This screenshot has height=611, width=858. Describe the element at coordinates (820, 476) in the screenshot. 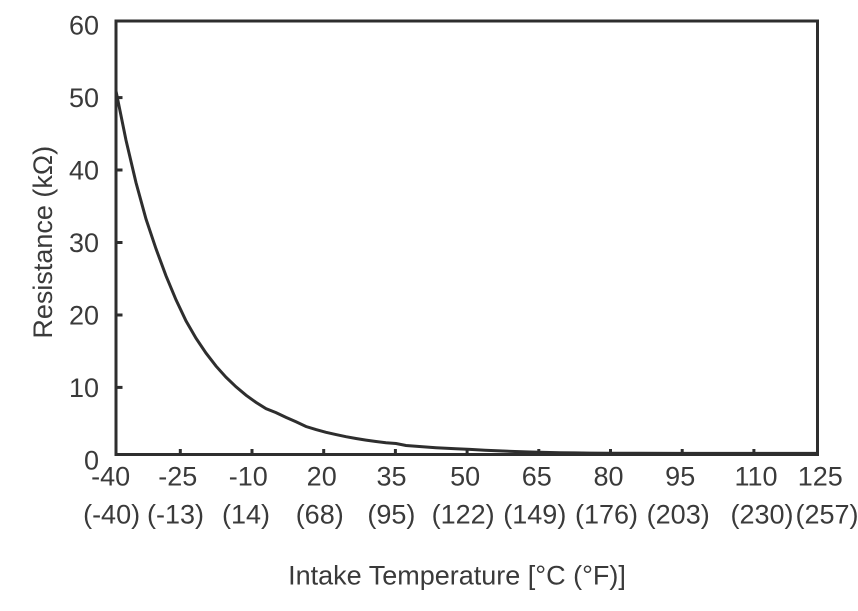

I see `svg-text: 125` at that location.